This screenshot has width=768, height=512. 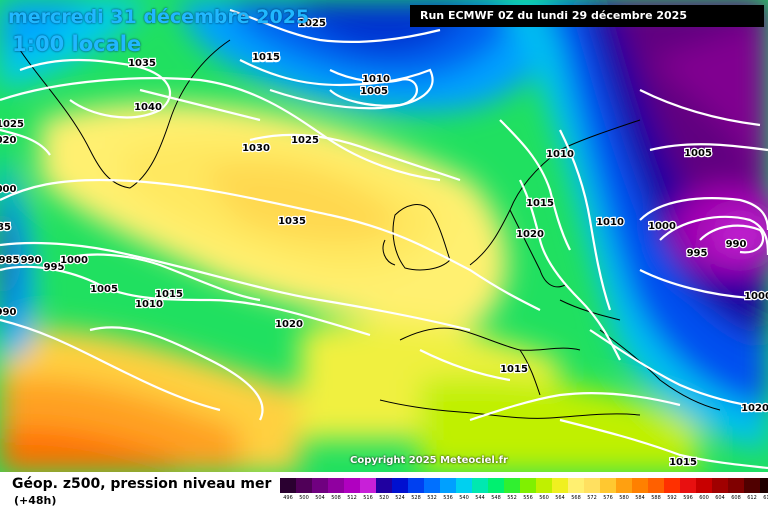 I want to click on scale-swatch-value: 604, so click(x=720, y=498).